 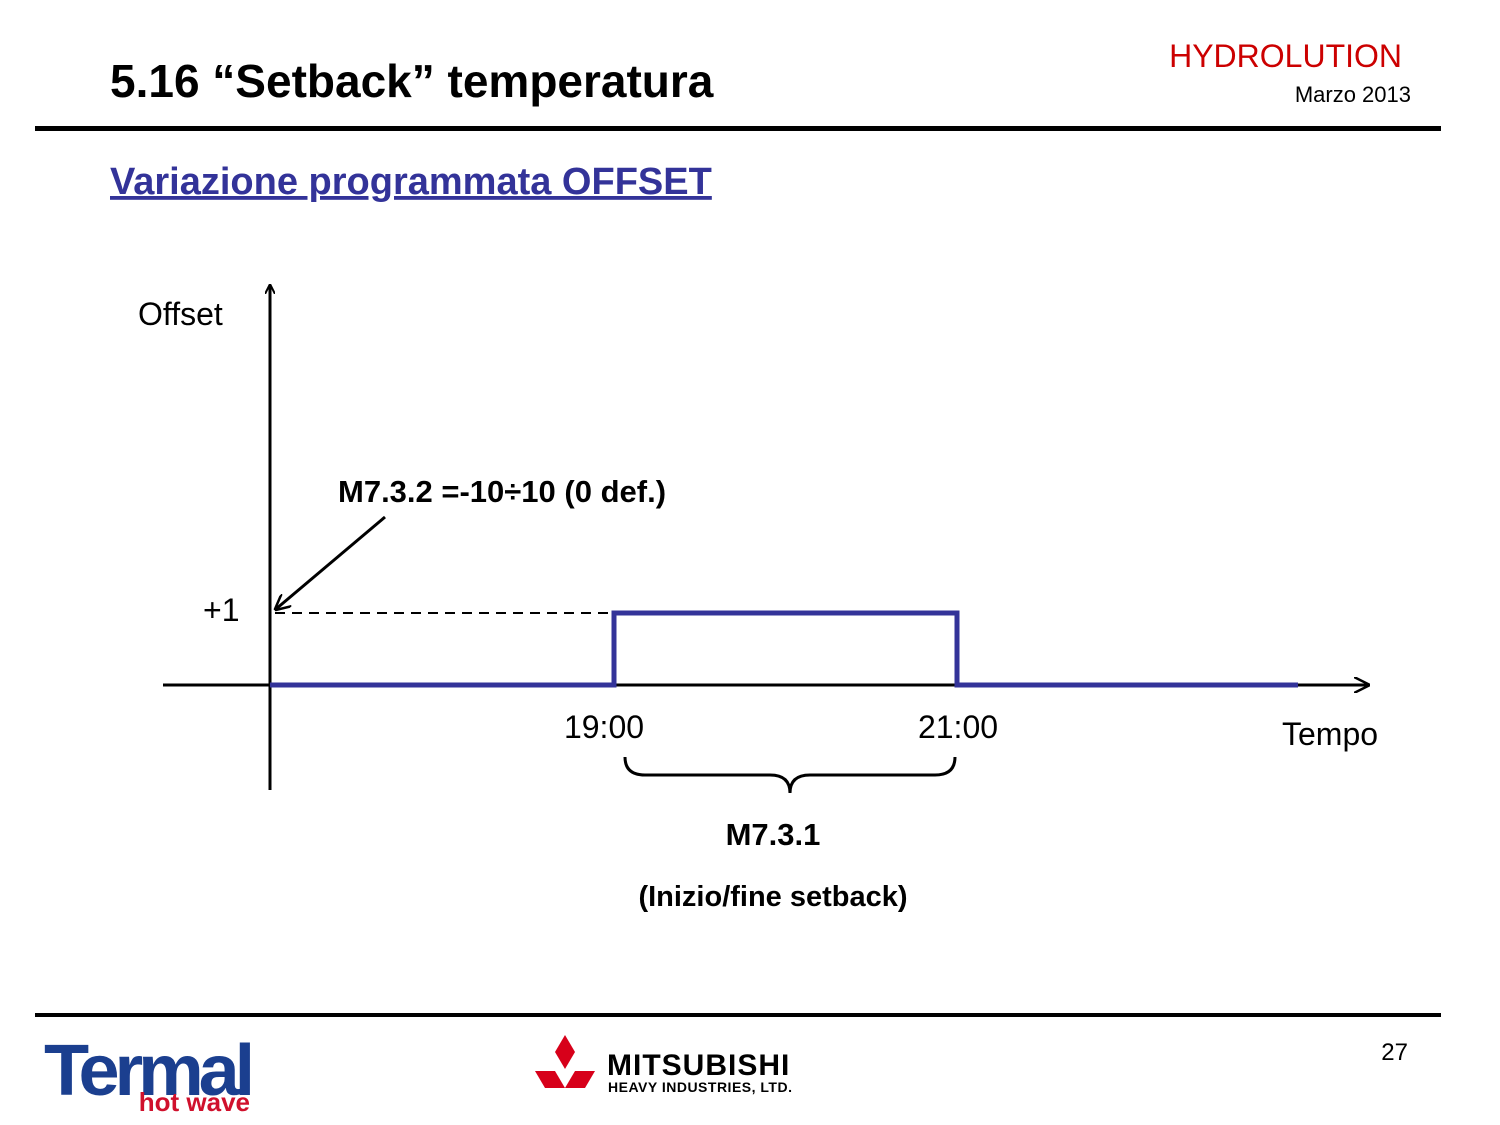 What do you see at coordinates (1394, 1052) in the screenshot?
I see `page-number: 27` at bounding box center [1394, 1052].